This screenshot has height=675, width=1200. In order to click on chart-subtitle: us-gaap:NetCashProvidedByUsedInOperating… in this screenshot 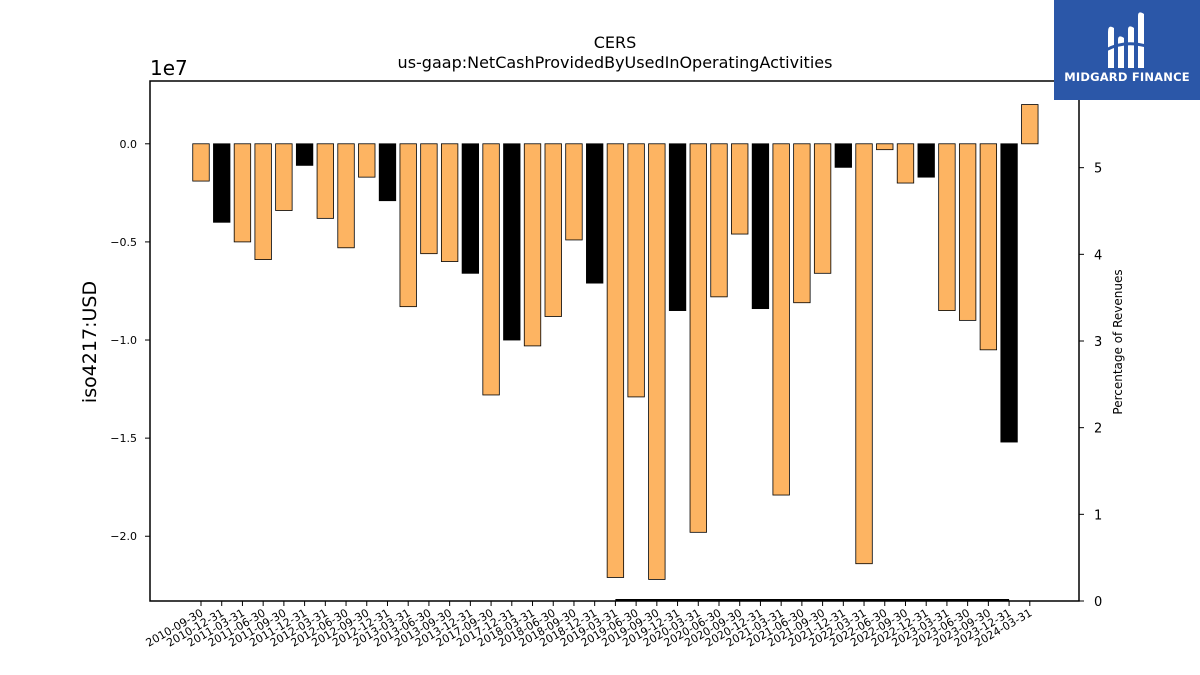, I will do `click(615, 62)`.